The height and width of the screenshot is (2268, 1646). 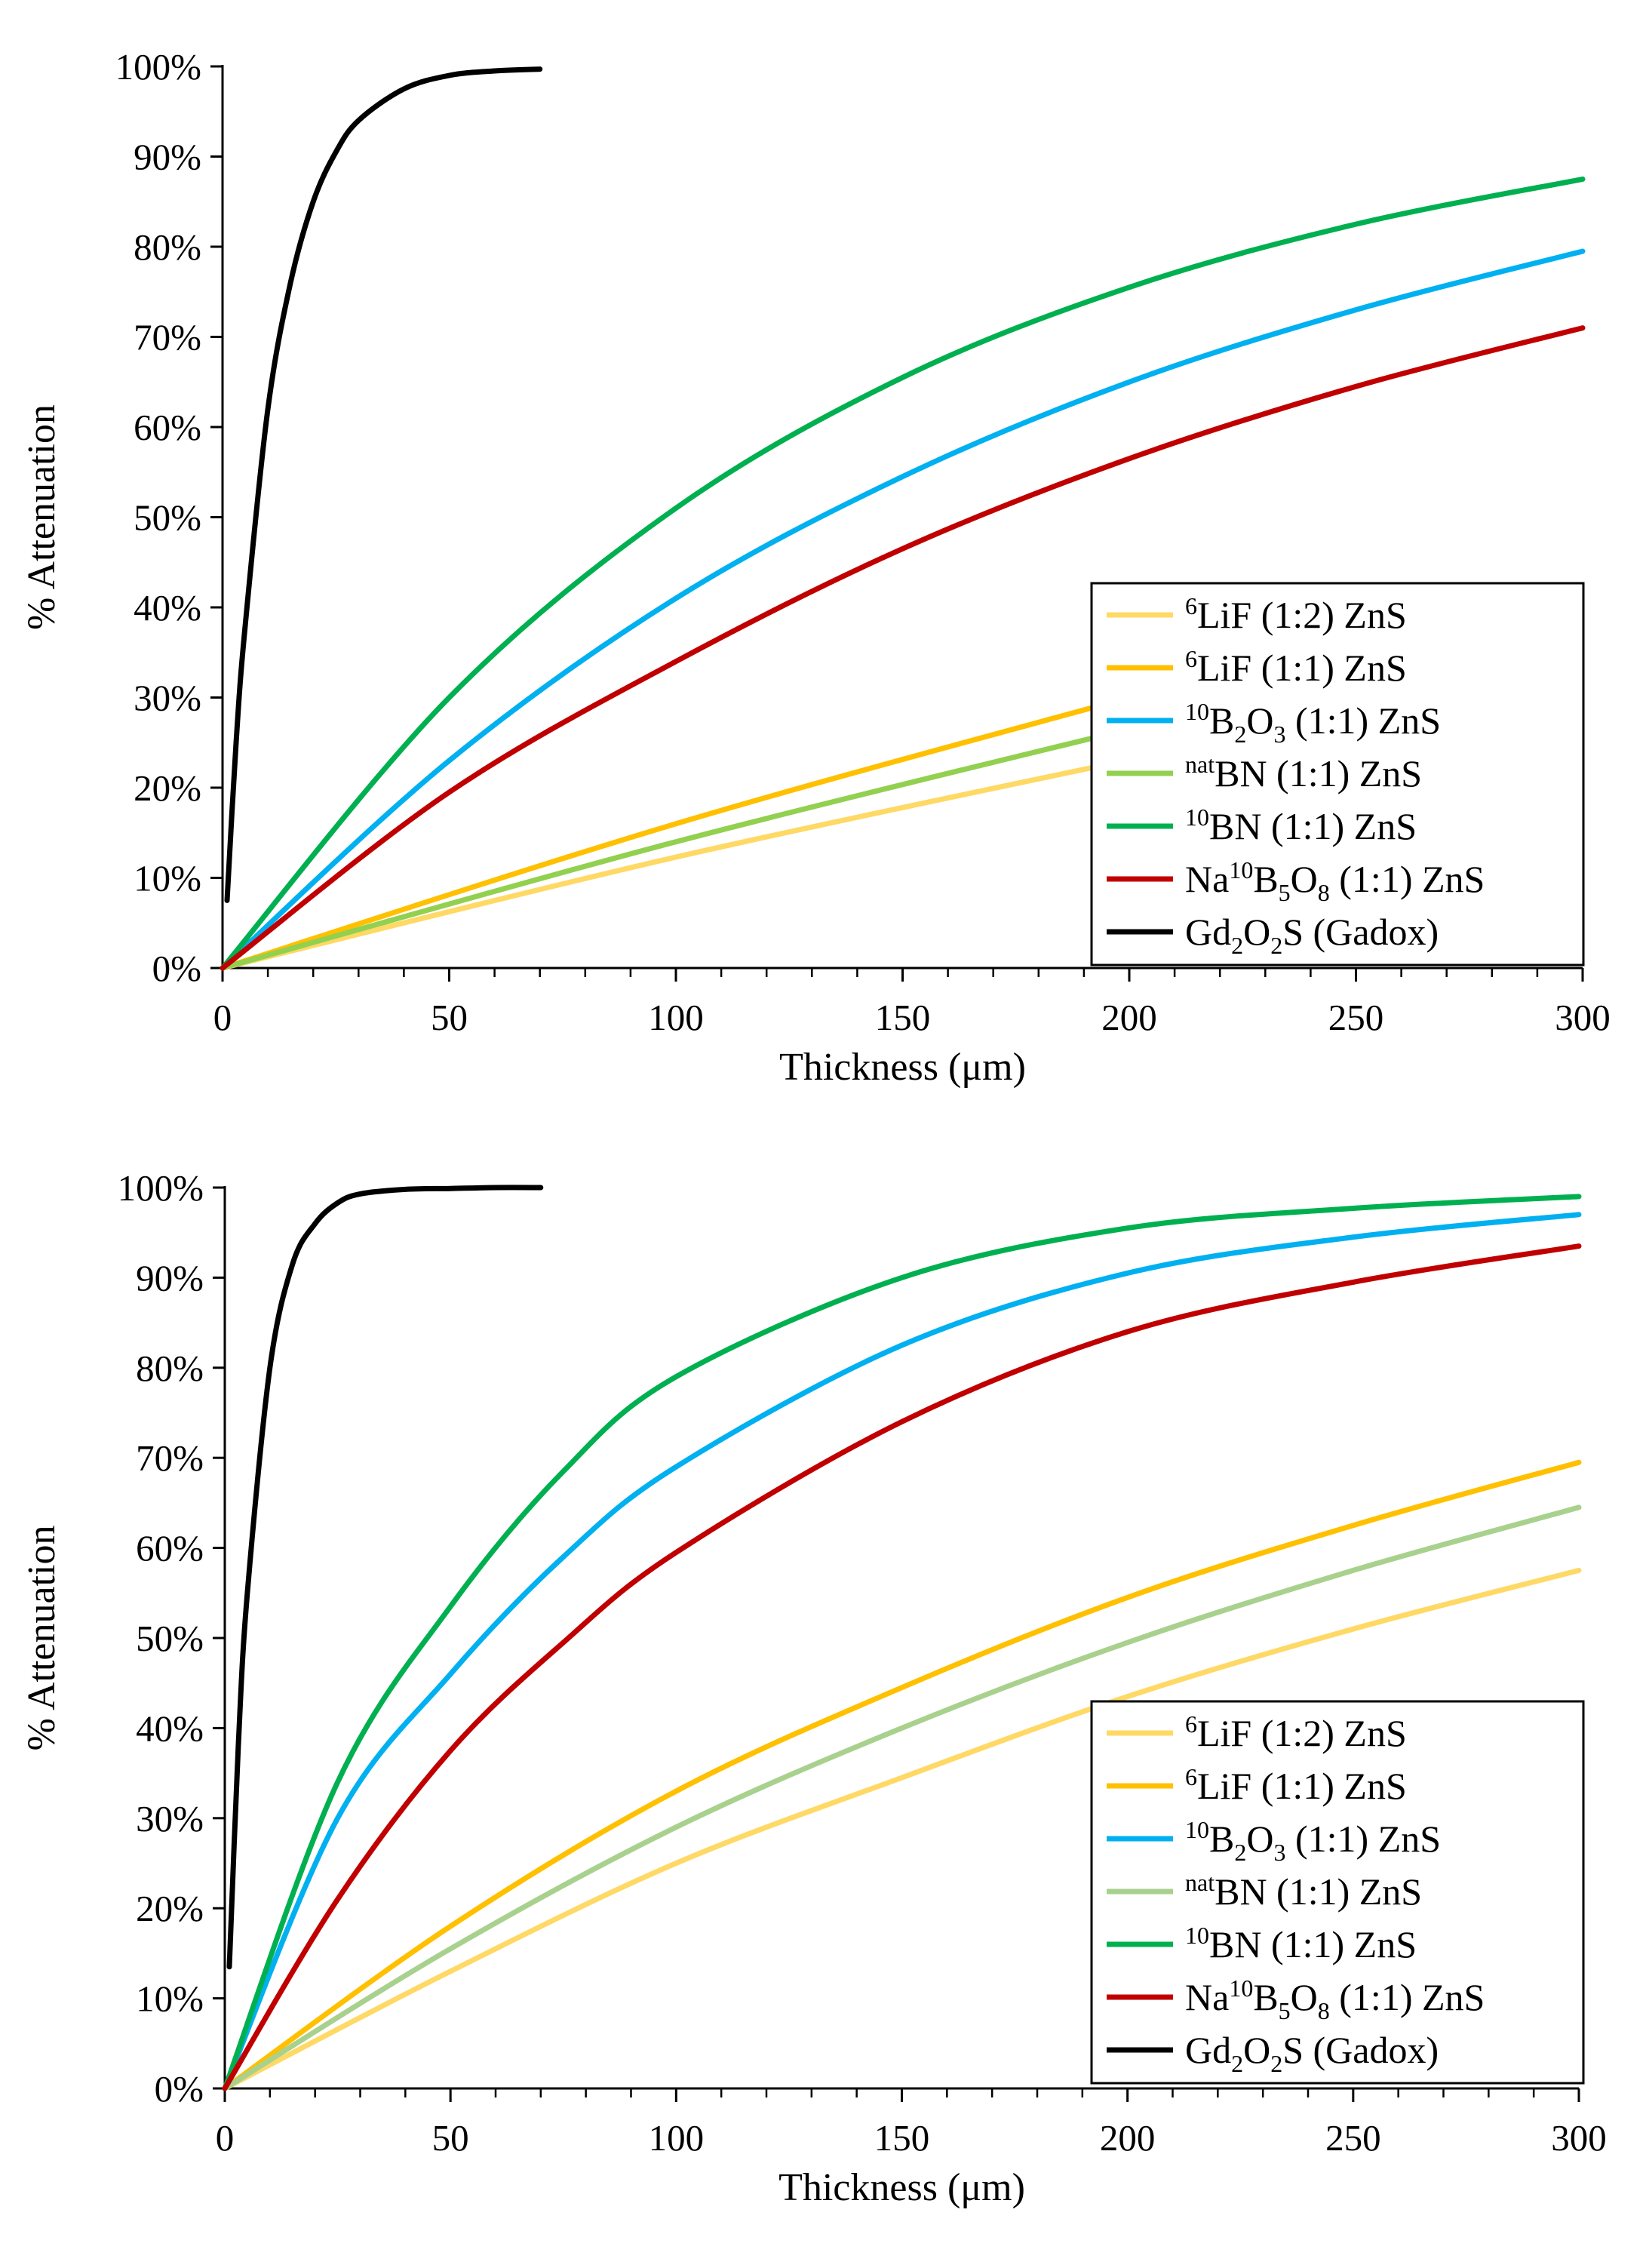 I want to click on x-tick-label: 200, so click(x=1129, y=1017).